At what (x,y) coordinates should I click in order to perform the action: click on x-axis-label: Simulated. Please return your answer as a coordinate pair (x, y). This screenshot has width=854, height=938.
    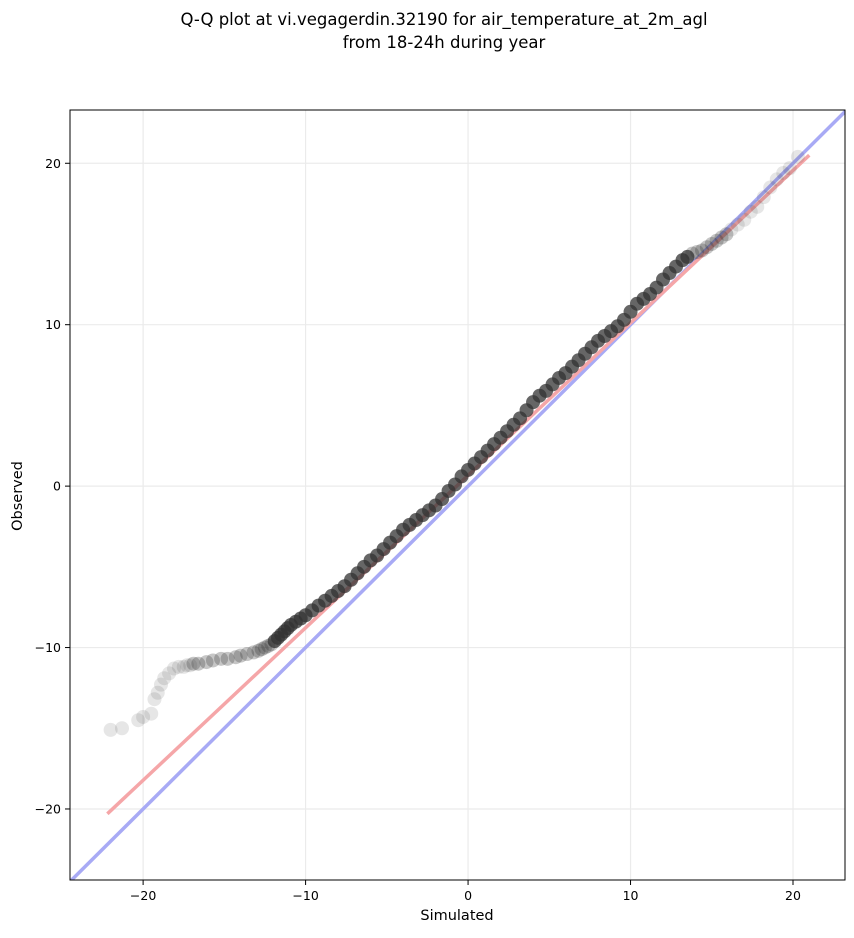
    Looking at the image, I should click on (456, 916).